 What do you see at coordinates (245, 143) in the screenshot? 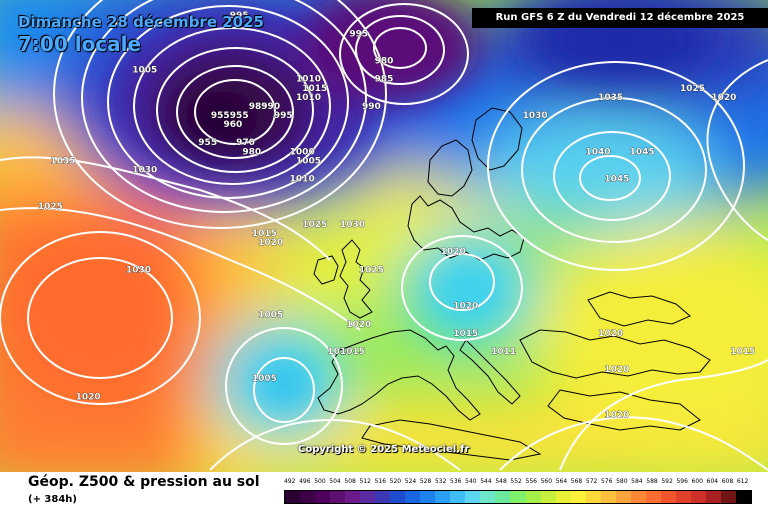
I see `isobar-label: 970` at bounding box center [245, 143].